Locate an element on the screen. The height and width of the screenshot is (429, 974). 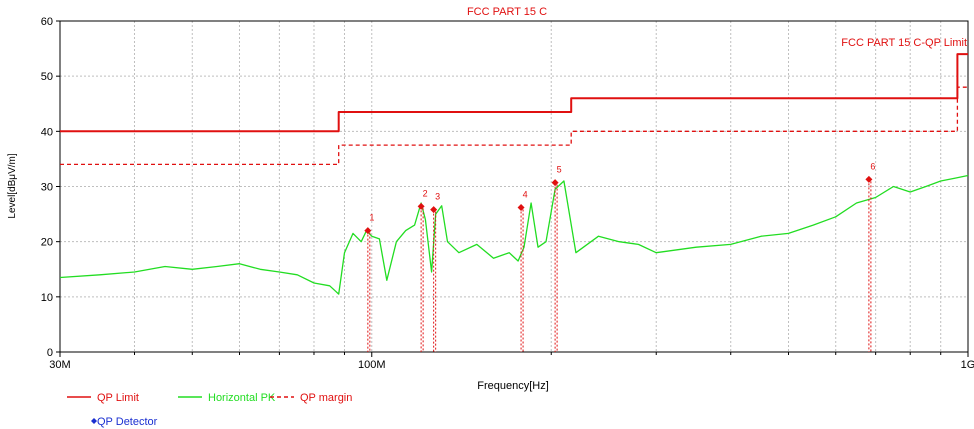
y-axis-ticks: 0 10 20 30 40 50 60 is located at coordinates (50, 187).